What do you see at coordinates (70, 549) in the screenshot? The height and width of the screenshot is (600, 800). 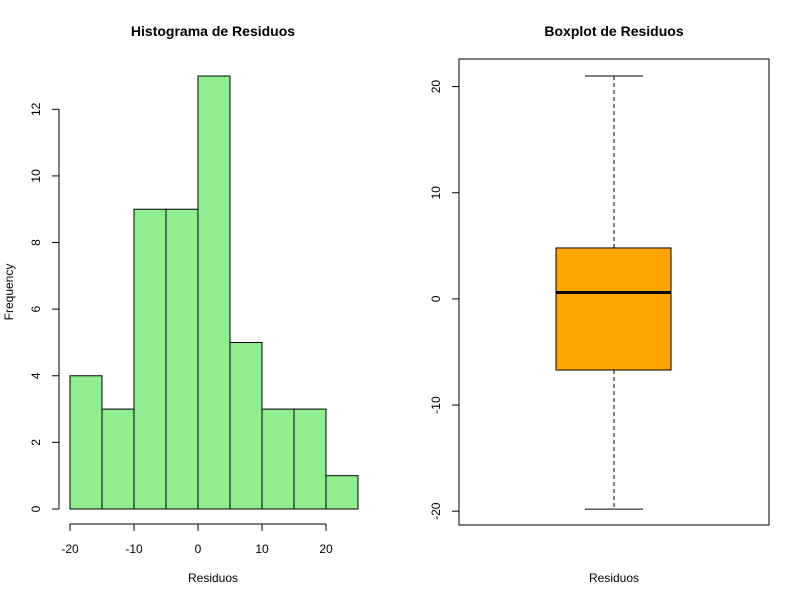 I see `histogram-x-tick-label: -20` at bounding box center [70, 549].